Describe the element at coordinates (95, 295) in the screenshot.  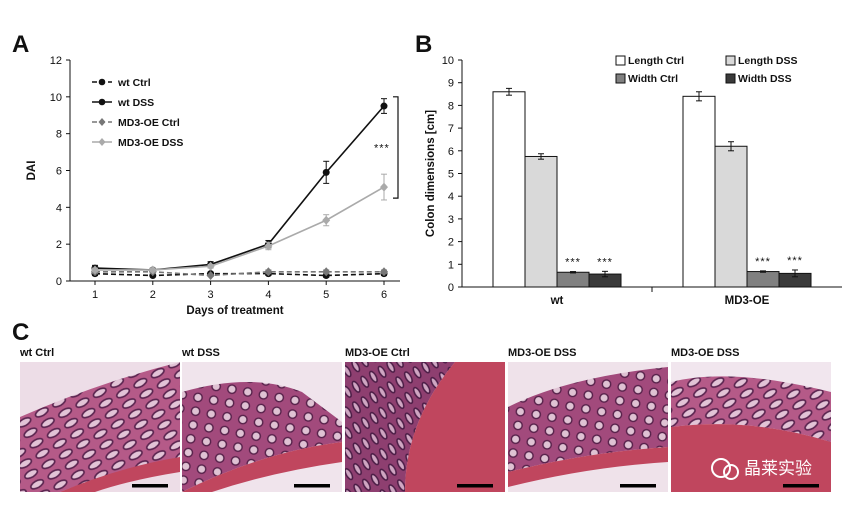
I see `x-tick-label: 1` at that location.